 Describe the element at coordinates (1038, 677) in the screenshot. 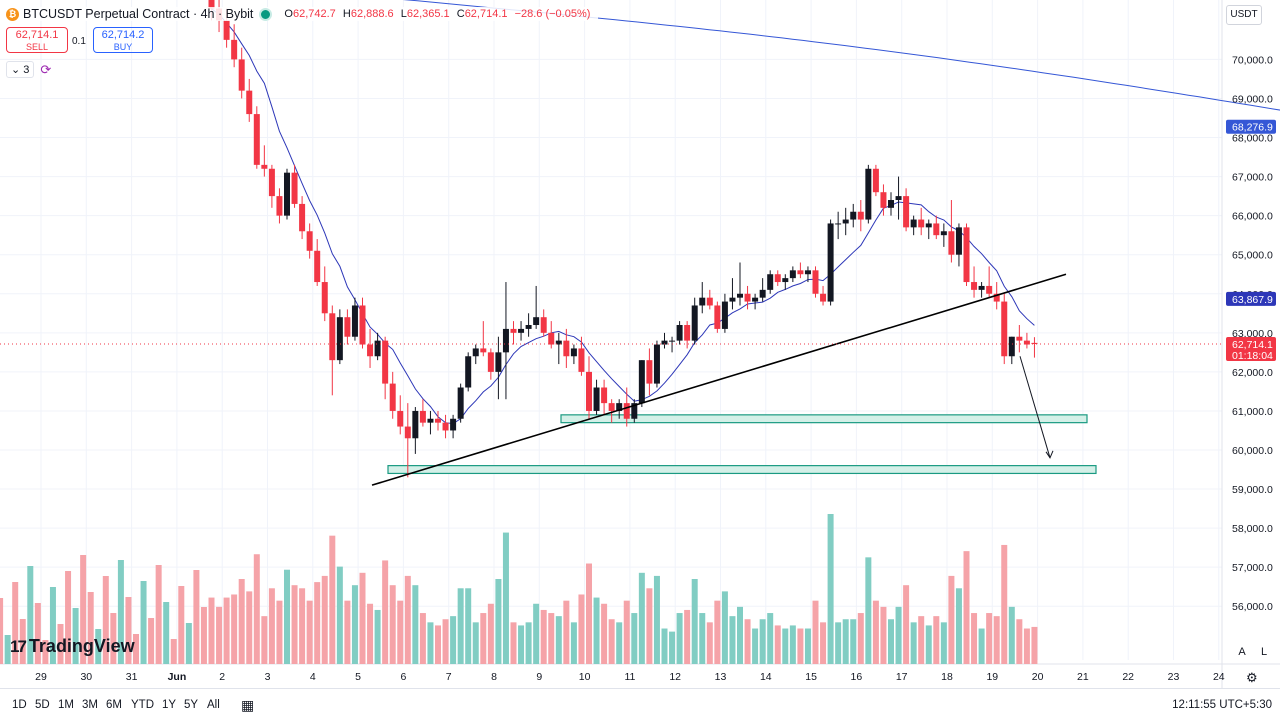

I see `time-tick-label: 20` at that location.